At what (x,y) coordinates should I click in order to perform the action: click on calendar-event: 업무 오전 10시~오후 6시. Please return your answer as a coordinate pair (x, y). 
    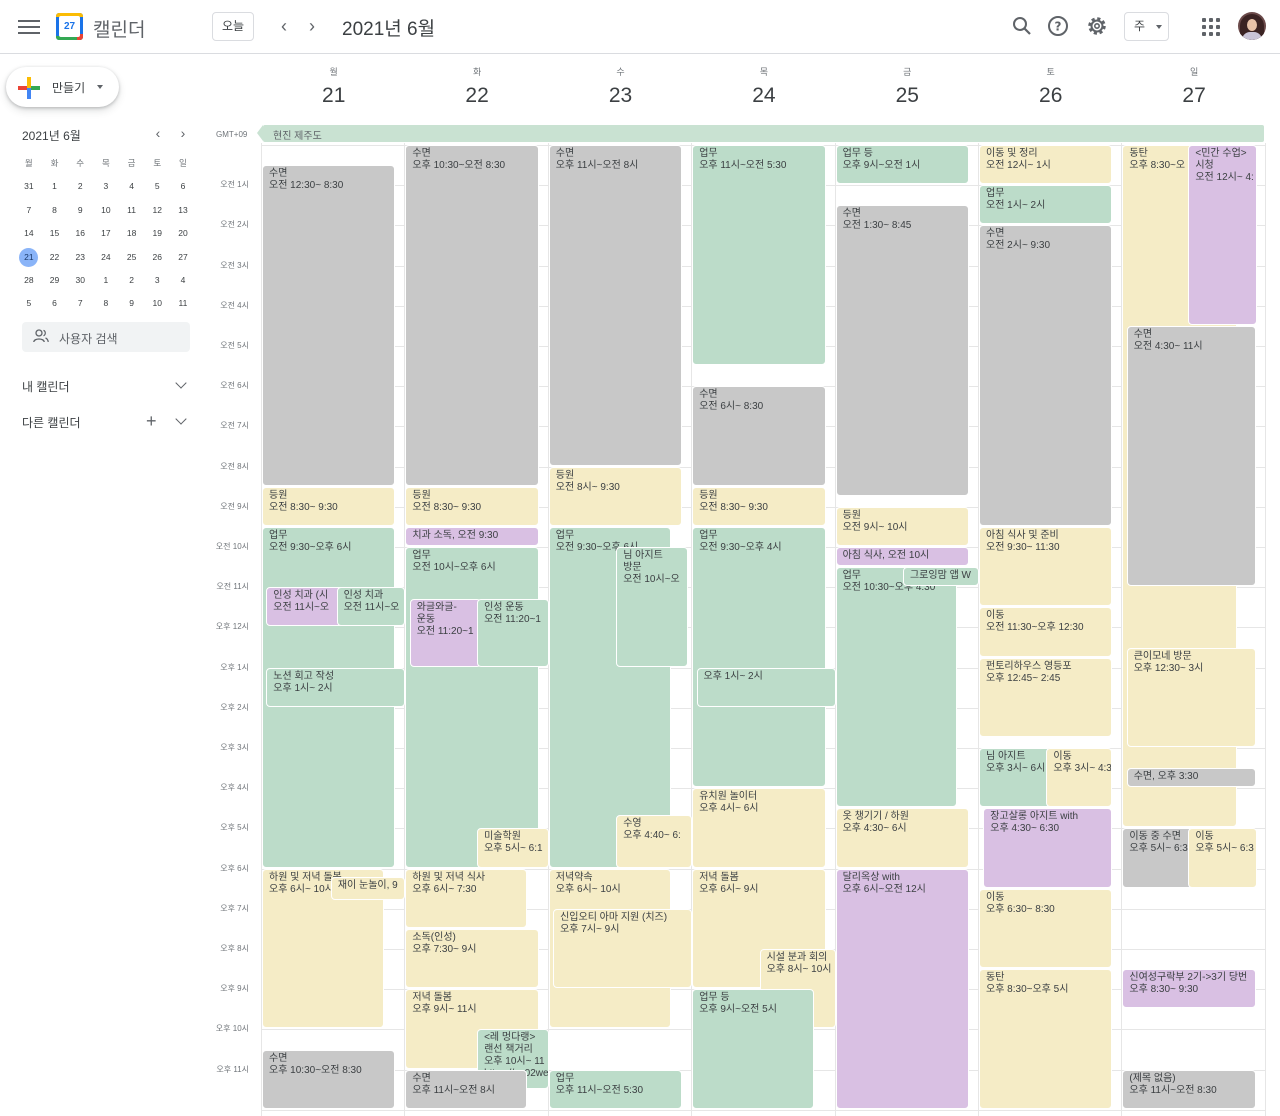
    Looking at the image, I should click on (472, 707).